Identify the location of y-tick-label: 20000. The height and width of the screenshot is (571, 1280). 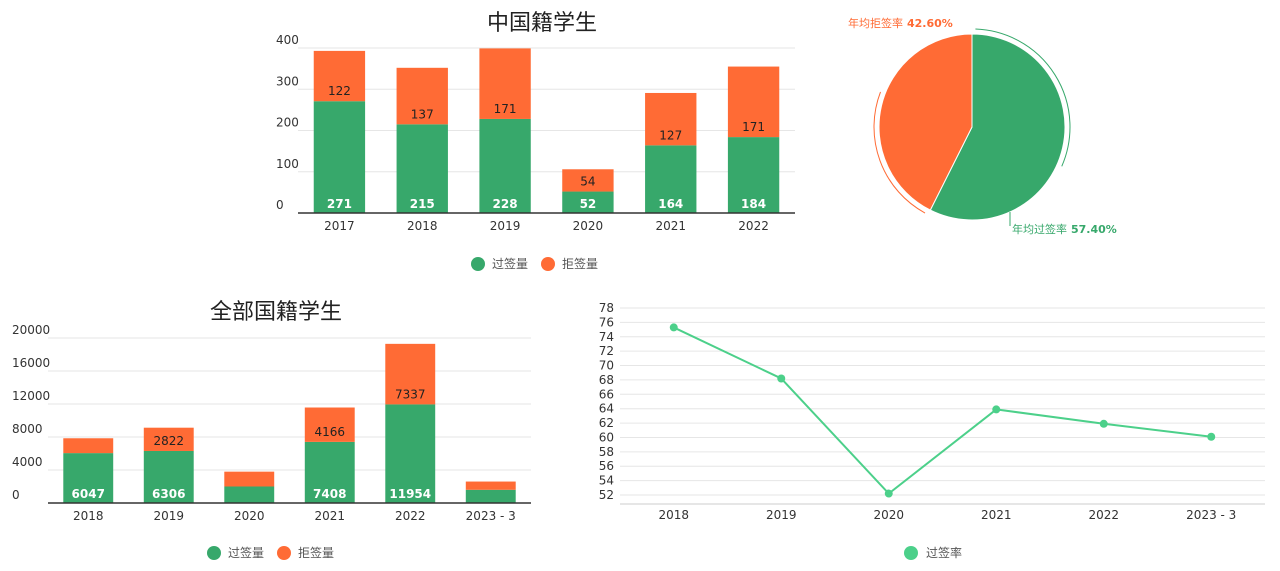
(31, 330).